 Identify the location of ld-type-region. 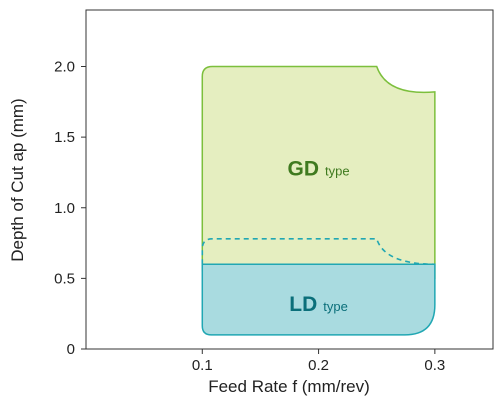
(318, 299).